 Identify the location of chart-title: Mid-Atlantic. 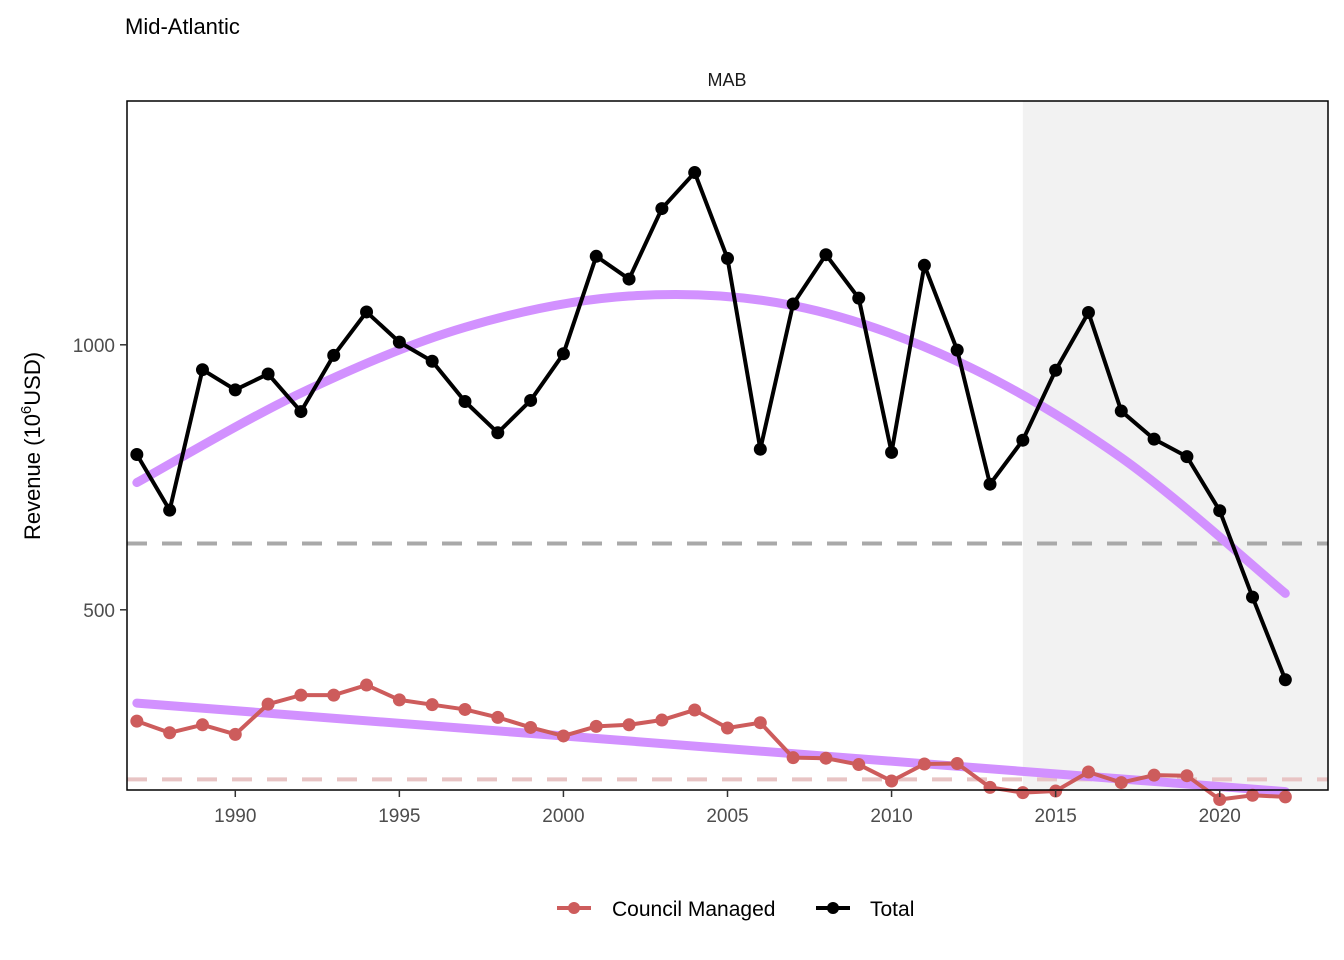
(182, 26).